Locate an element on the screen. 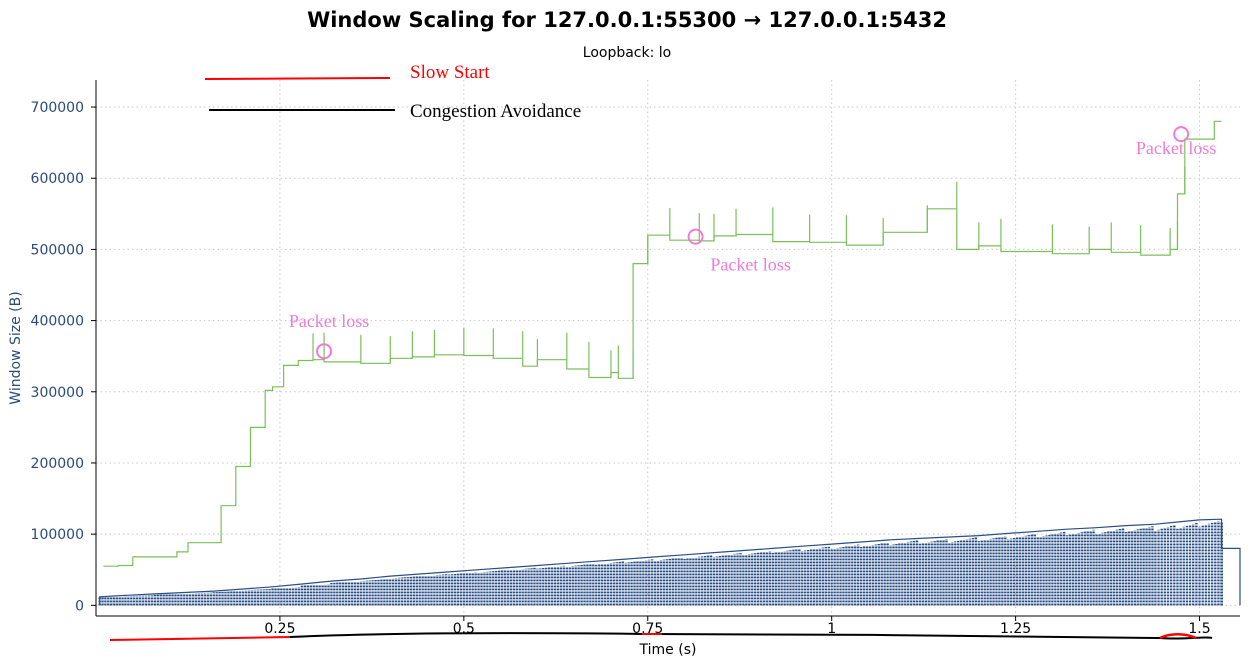  series-1-line is located at coordinates (670, 562).